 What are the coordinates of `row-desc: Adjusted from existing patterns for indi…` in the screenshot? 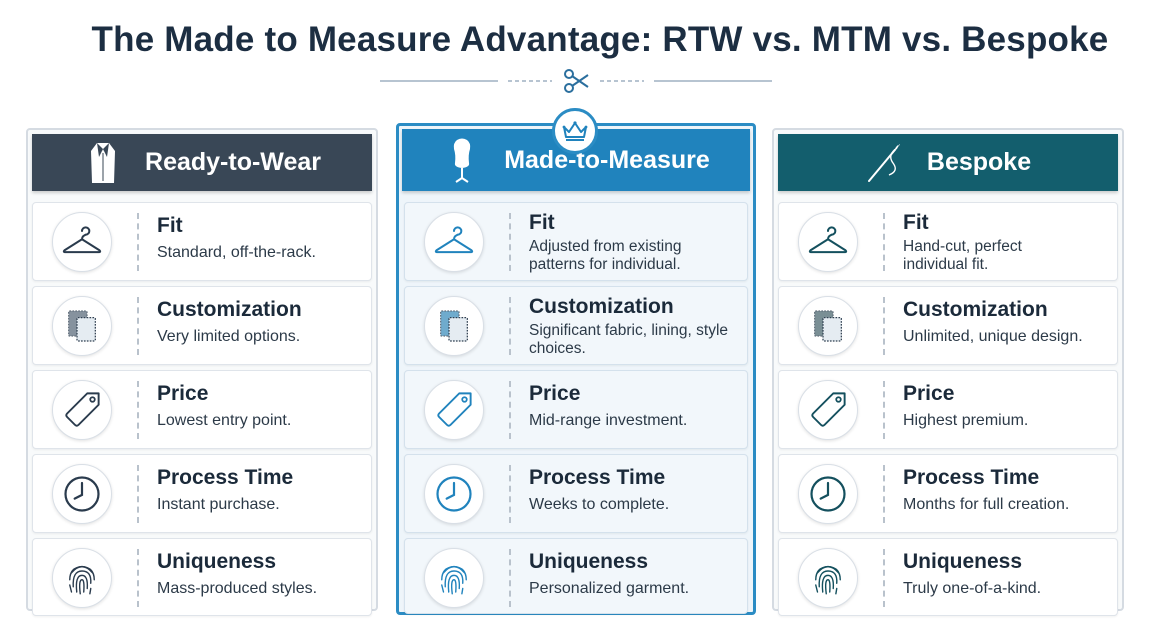 It's located at (605, 255).